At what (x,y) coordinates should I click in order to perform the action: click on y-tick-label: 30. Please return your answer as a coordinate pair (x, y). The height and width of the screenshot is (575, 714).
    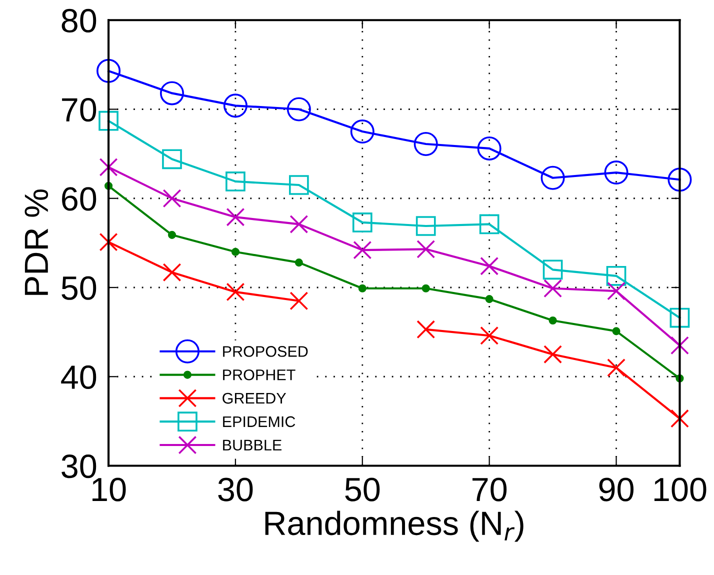
    Looking at the image, I should click on (79, 466).